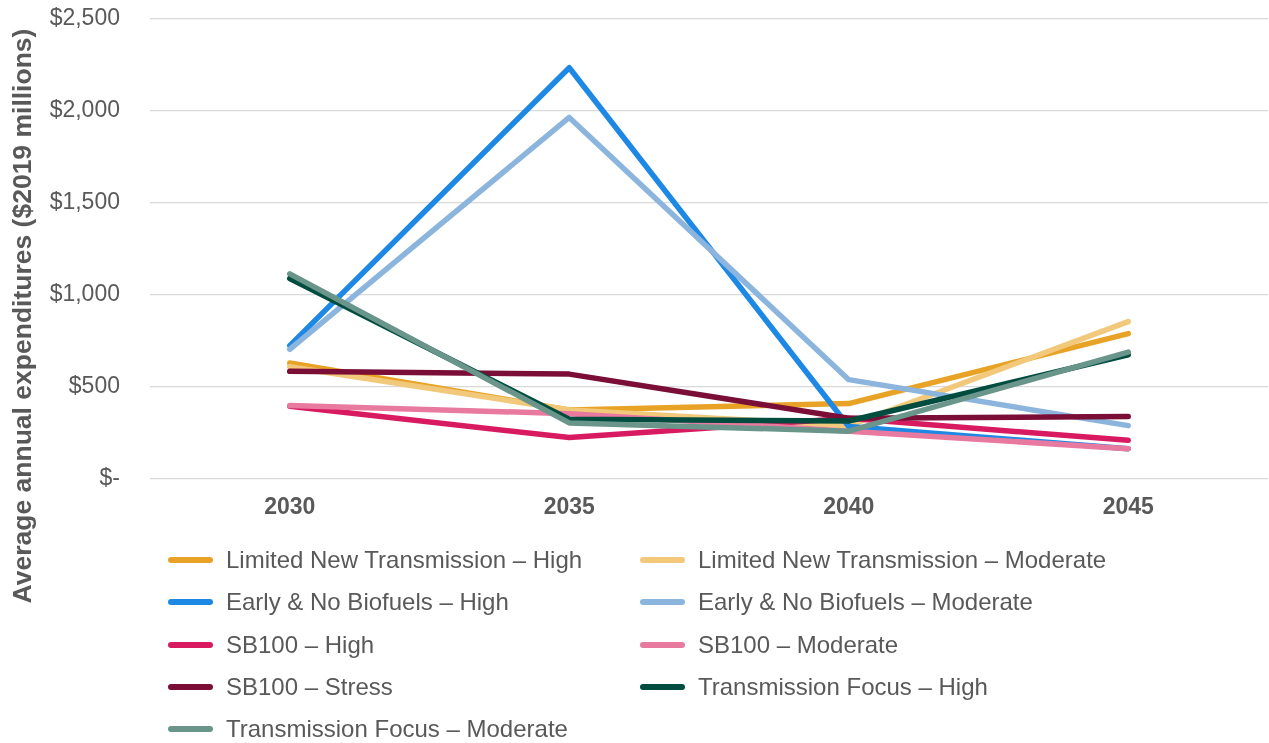 Image resolution: width=1269 pixels, height=743 pixels. What do you see at coordinates (84, 109) in the screenshot?
I see `y-tick-label: $2,000` at bounding box center [84, 109].